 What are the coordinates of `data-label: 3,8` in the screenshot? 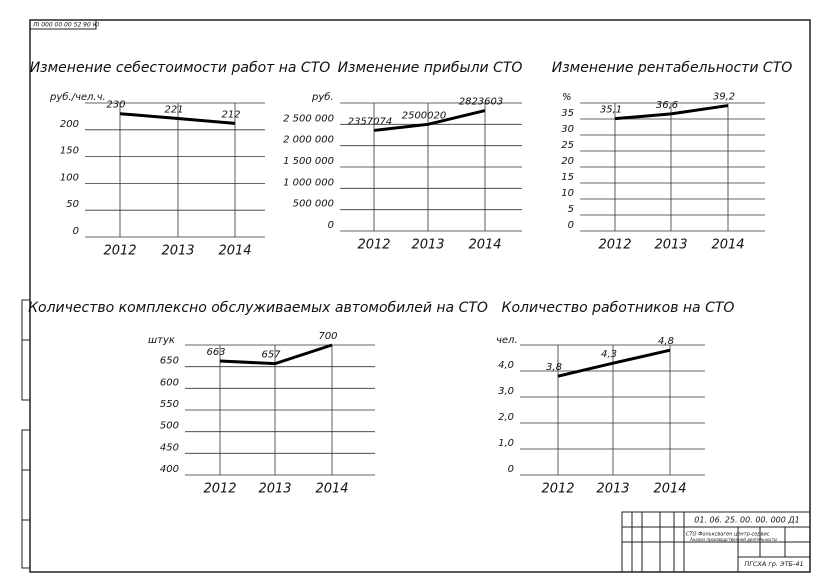 It's located at (554, 367).